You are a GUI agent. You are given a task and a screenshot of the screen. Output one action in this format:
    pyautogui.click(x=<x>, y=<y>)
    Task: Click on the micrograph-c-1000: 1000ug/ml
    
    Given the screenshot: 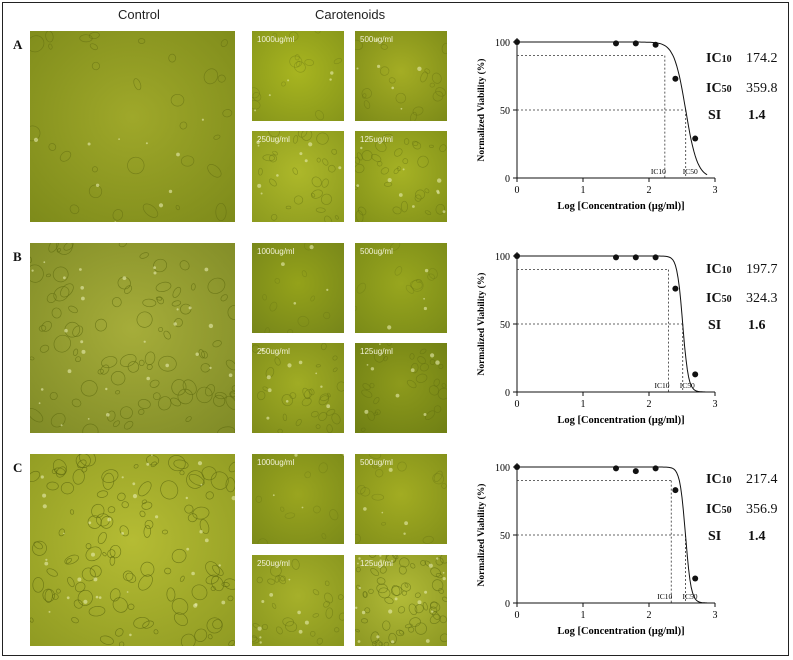 What is the action you would take?
    pyautogui.click(x=298, y=499)
    